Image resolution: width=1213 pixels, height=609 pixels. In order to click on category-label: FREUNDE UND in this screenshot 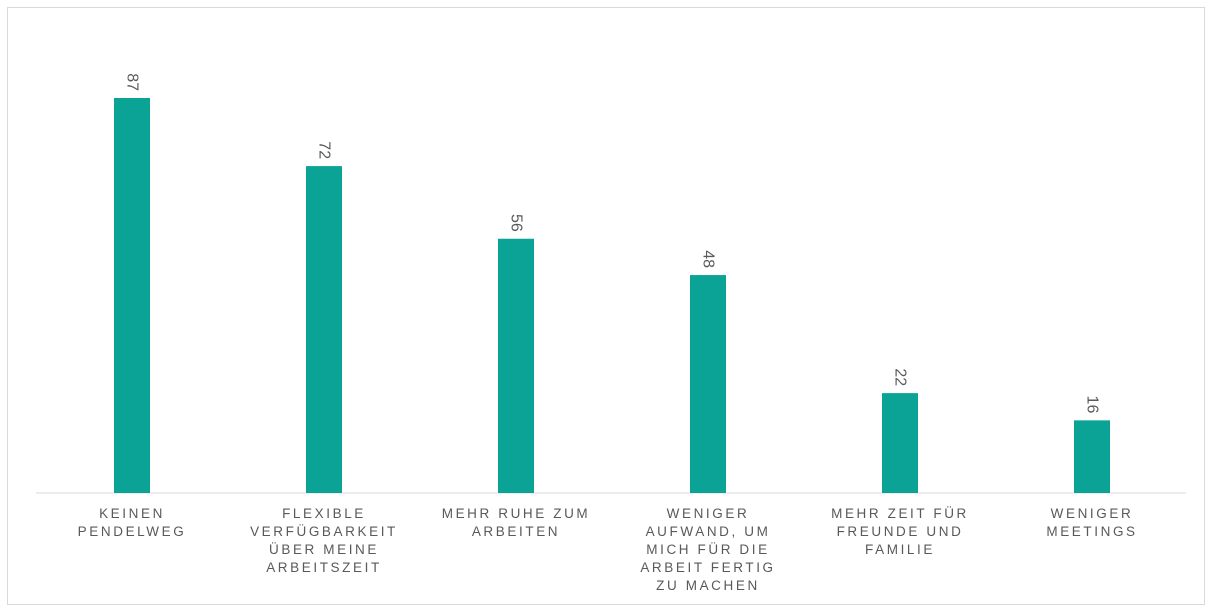, I will do `click(900, 531)`.